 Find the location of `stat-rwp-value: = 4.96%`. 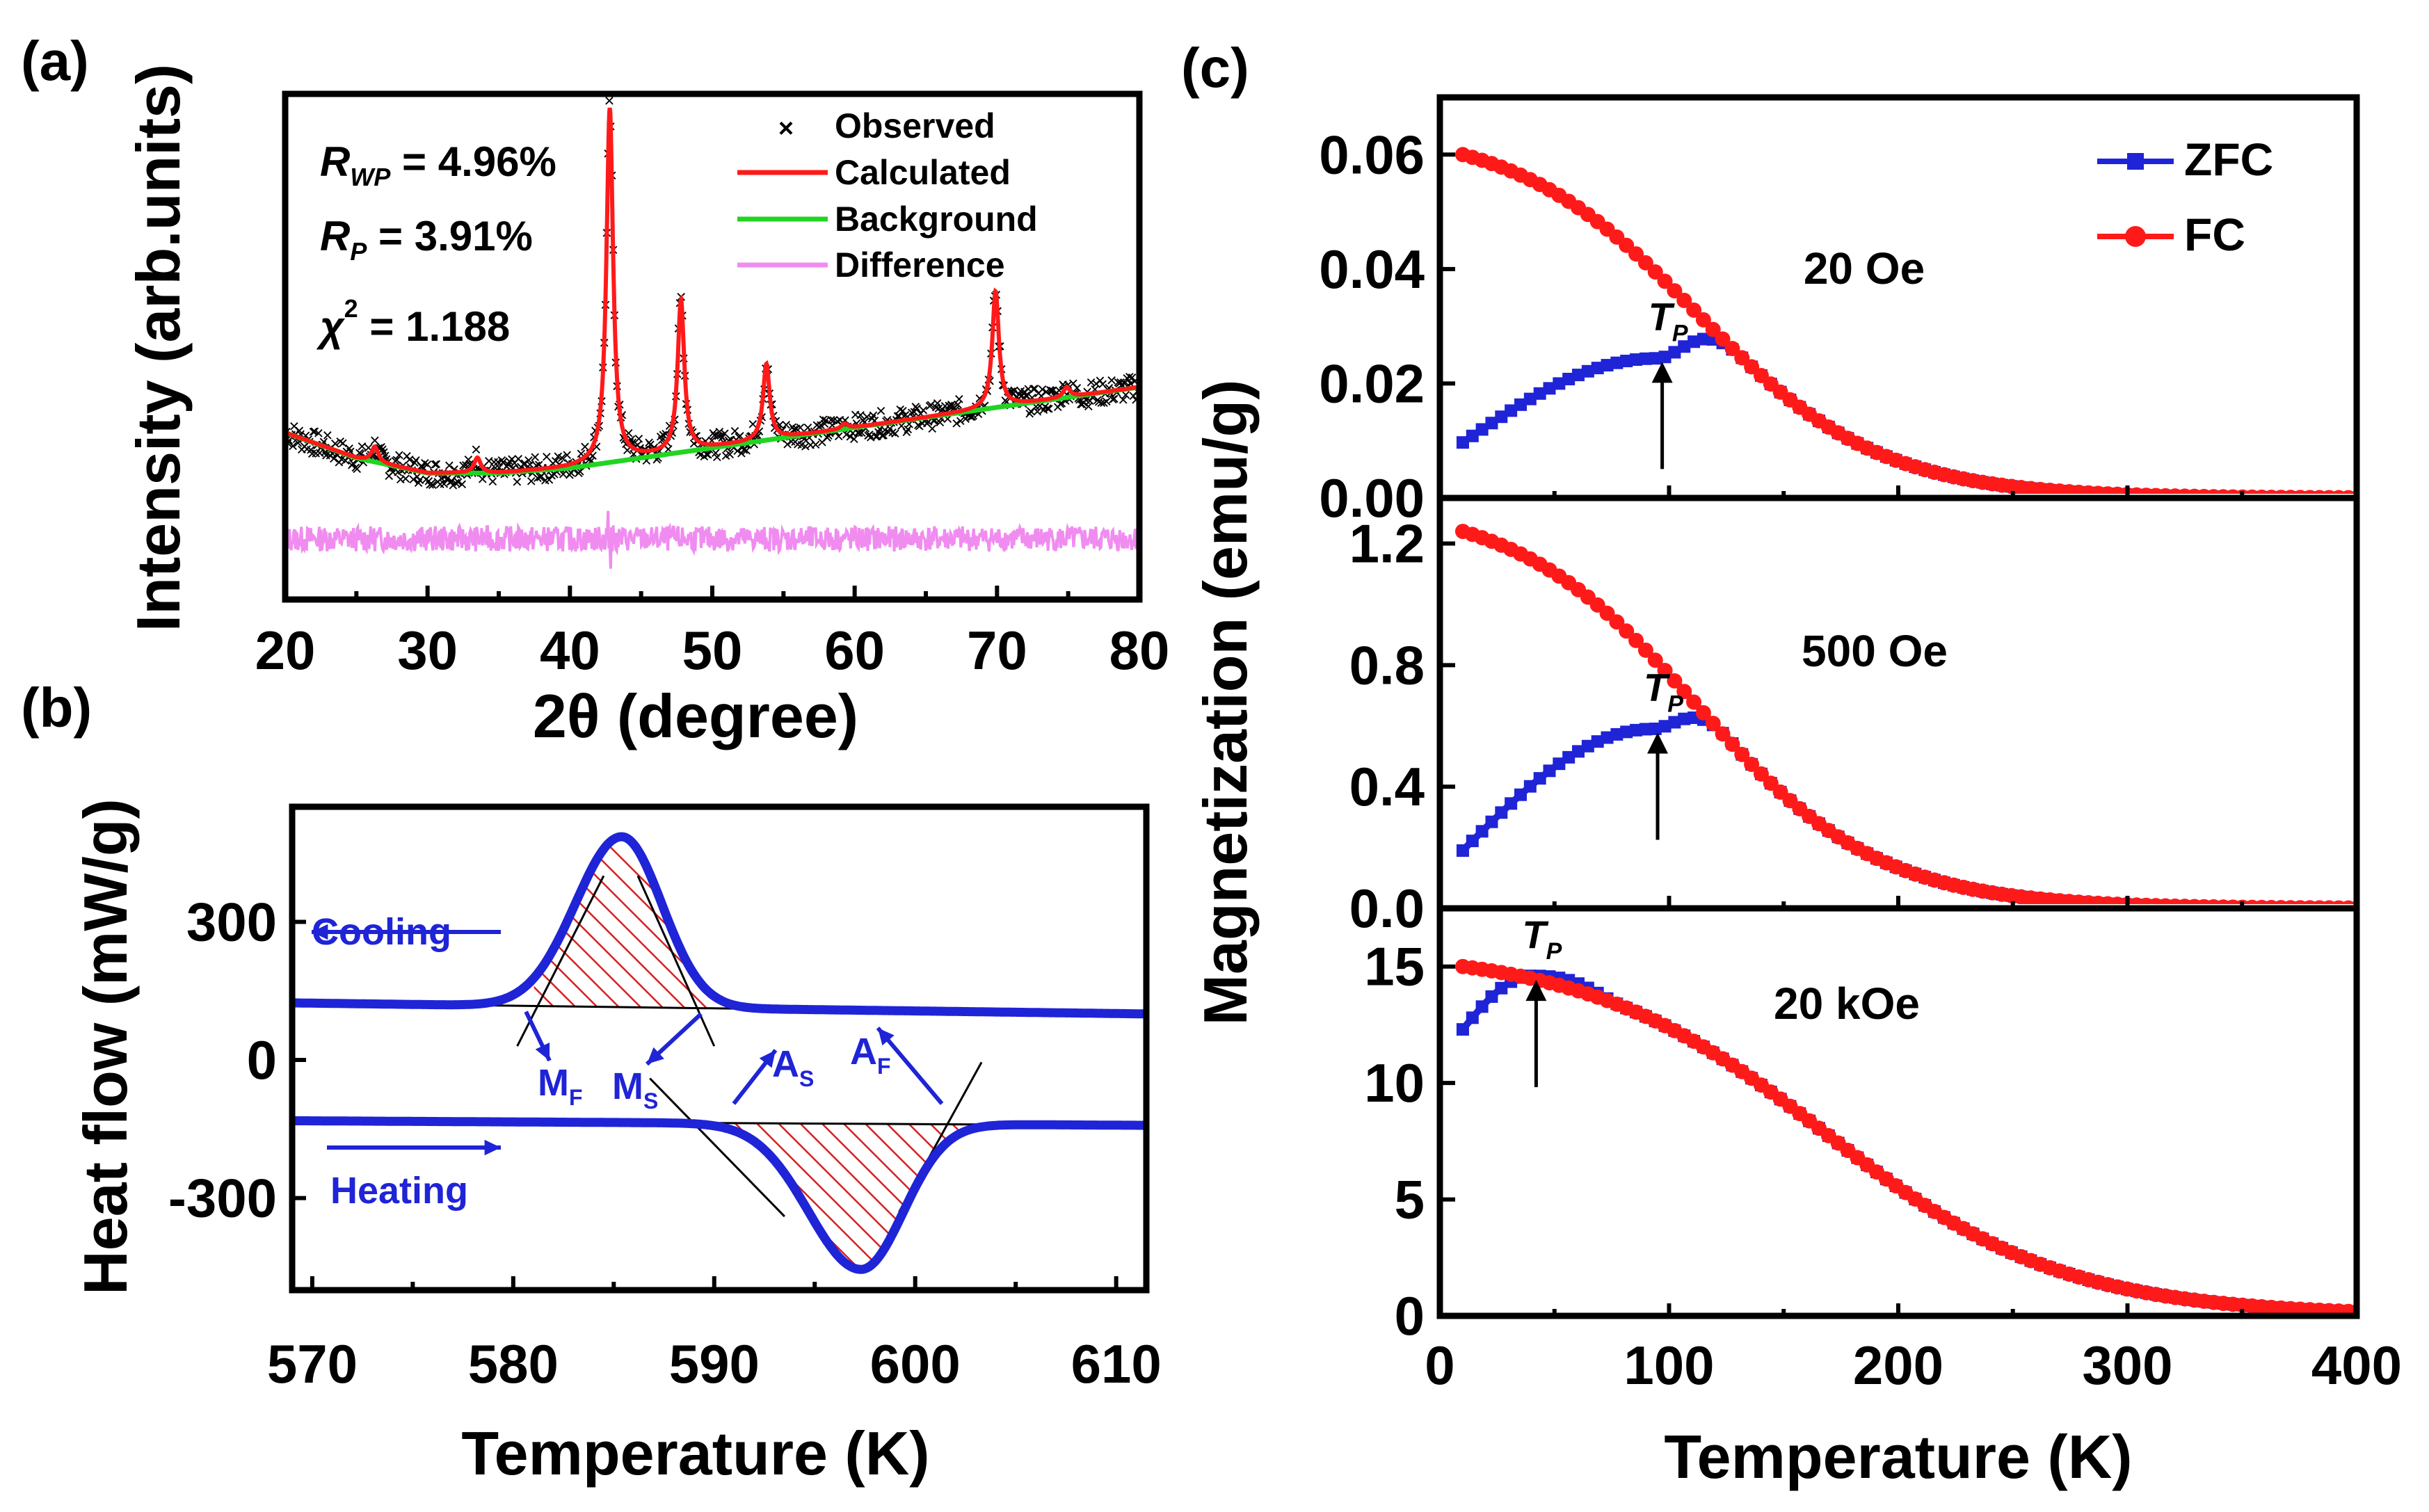

stat-rwp-value: = 4.96% is located at coordinates (473, 161).